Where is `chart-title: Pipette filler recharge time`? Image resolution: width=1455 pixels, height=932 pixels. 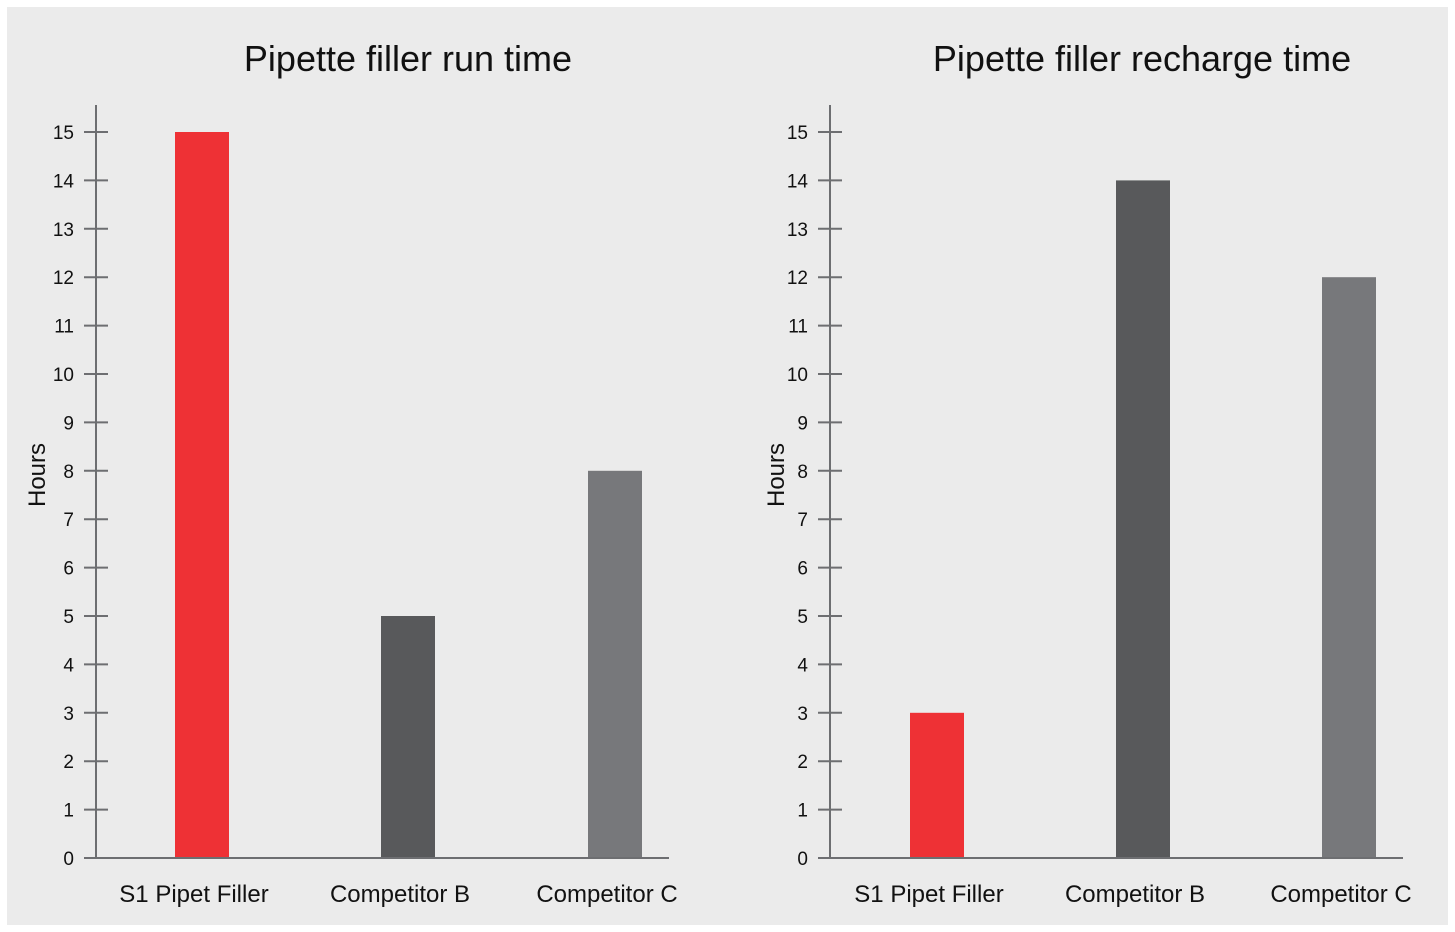
chart-title: Pipette filler recharge time is located at coordinates (1142, 58).